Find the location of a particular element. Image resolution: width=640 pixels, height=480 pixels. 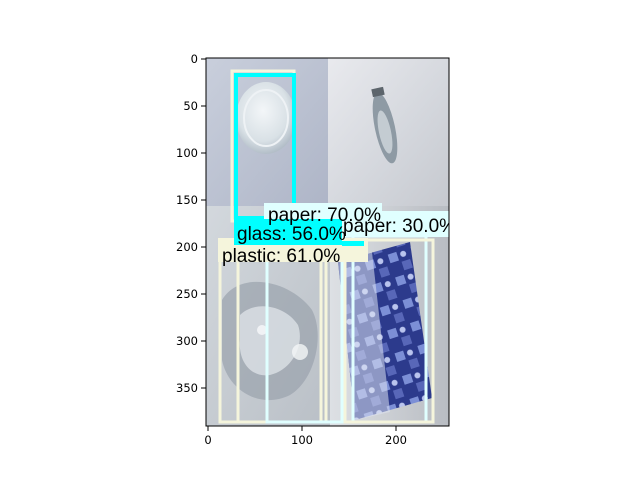

x-tick-label: 0 is located at coordinates (207, 440).